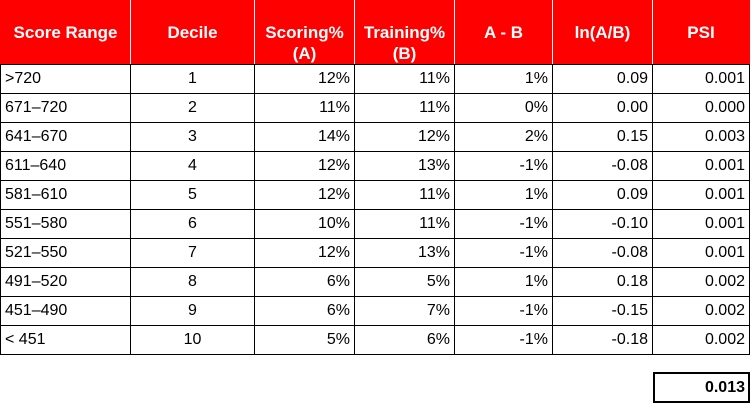 This screenshot has width=752, height=410. I want to click on cell-scoring-pct: 11%, so click(304, 108).